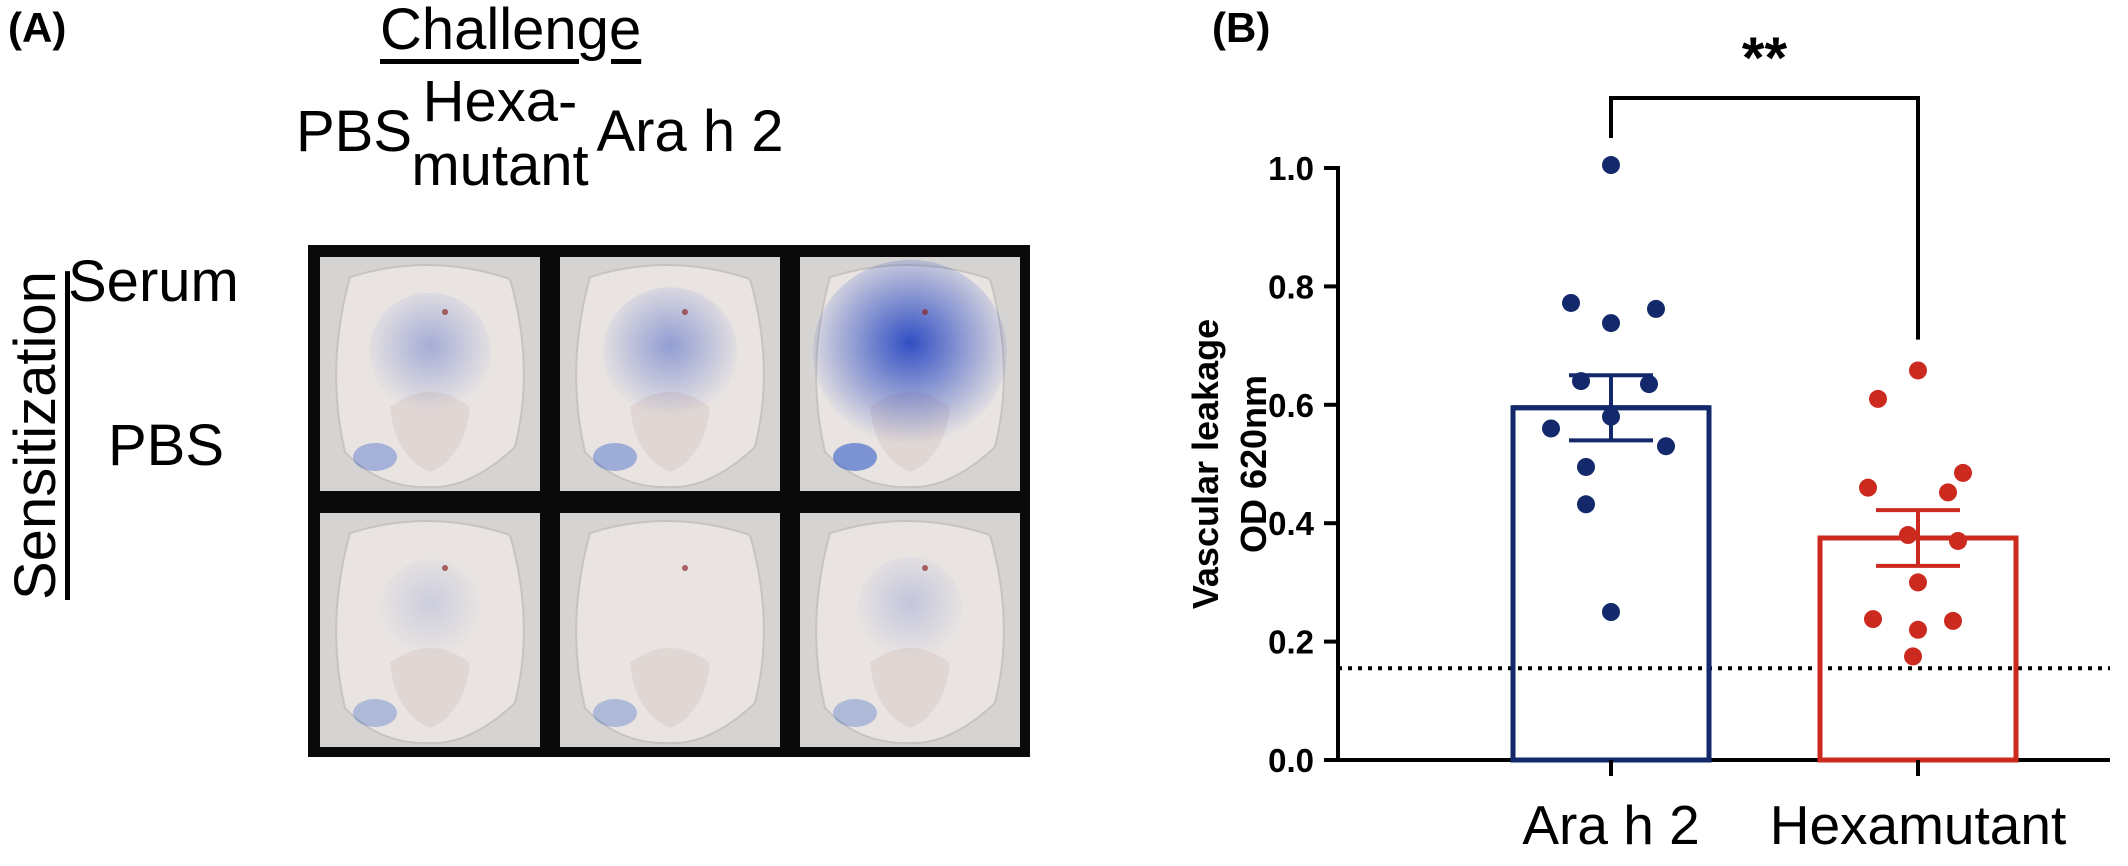 This screenshot has width=2128, height=866. What do you see at coordinates (910, 374) in the screenshot?
I see `skin-photo-r0-c2` at bounding box center [910, 374].